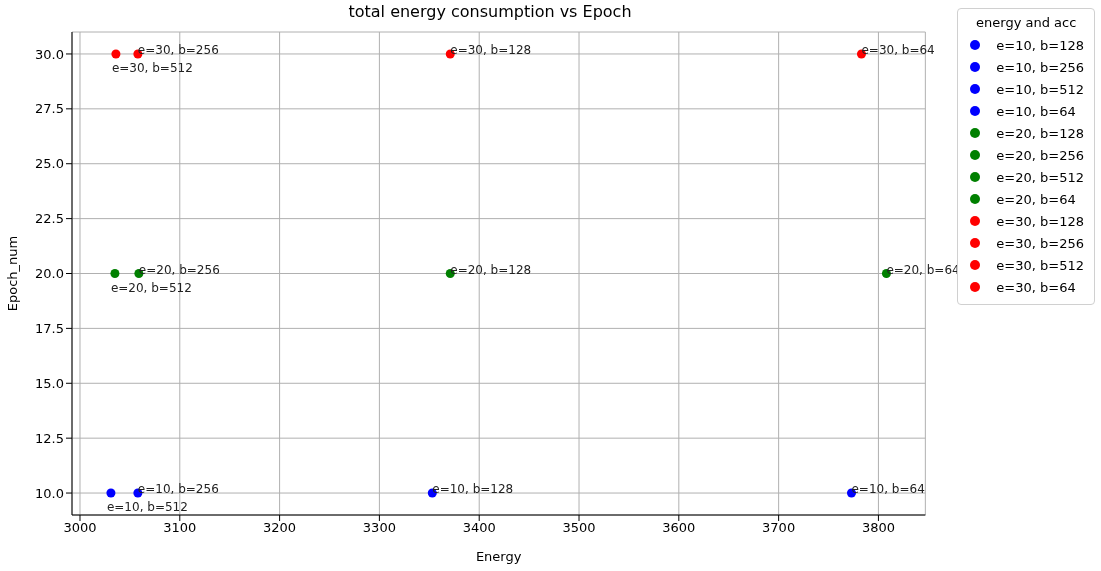 This screenshot has height=571, width=1101. I want to click on text: e=20, b=128, so click(491, 269).